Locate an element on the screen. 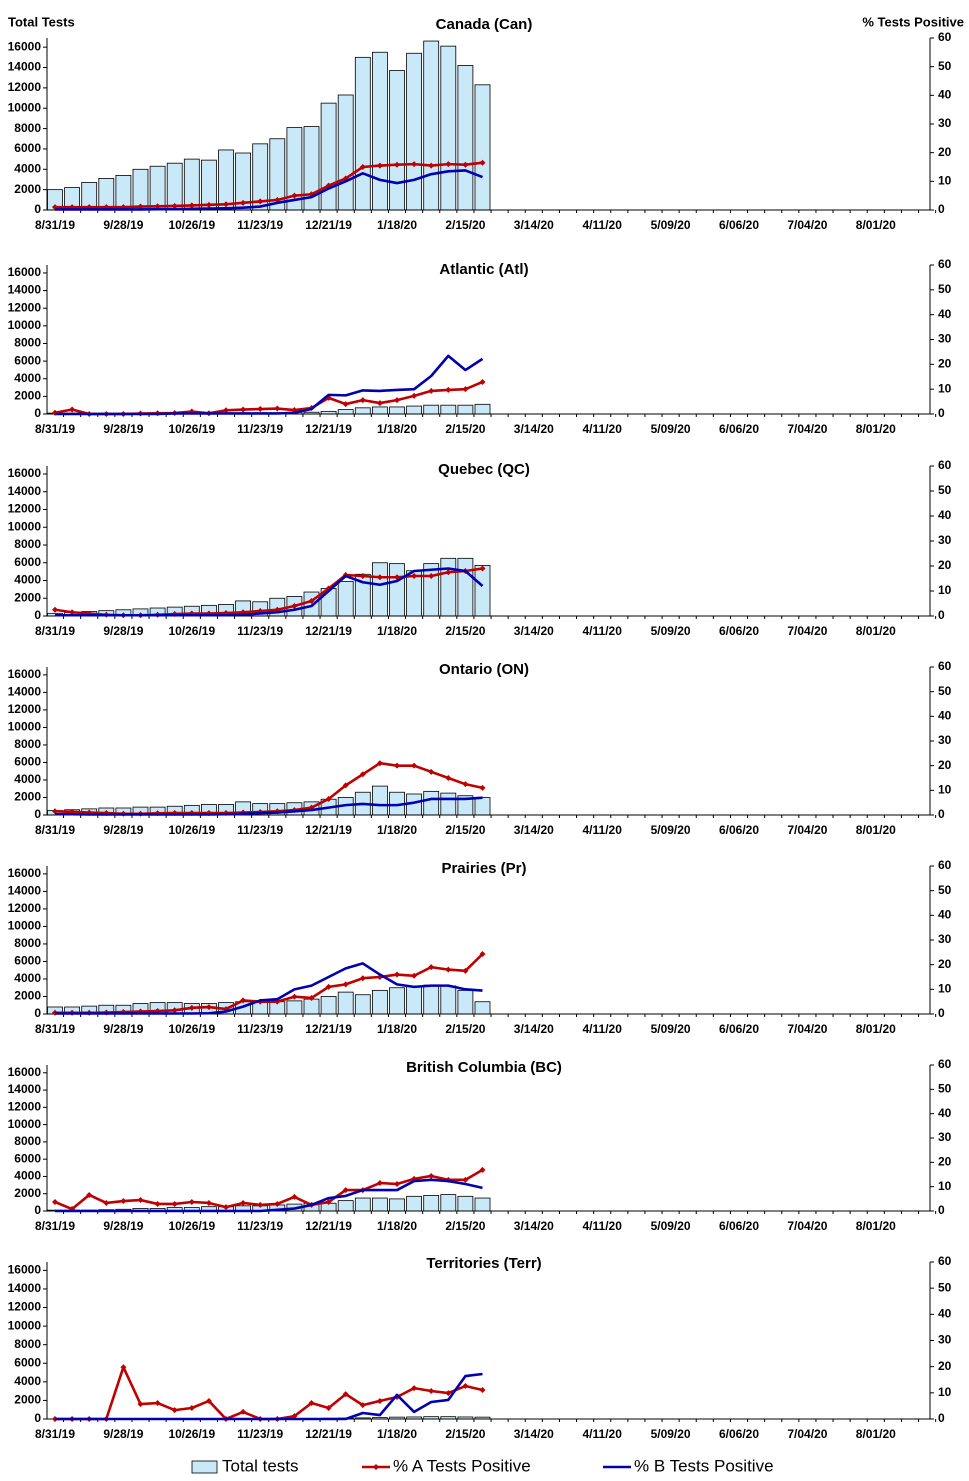 The width and height of the screenshot is (969, 1481). y-tick-label: 10000 is located at coordinates (25, 727).